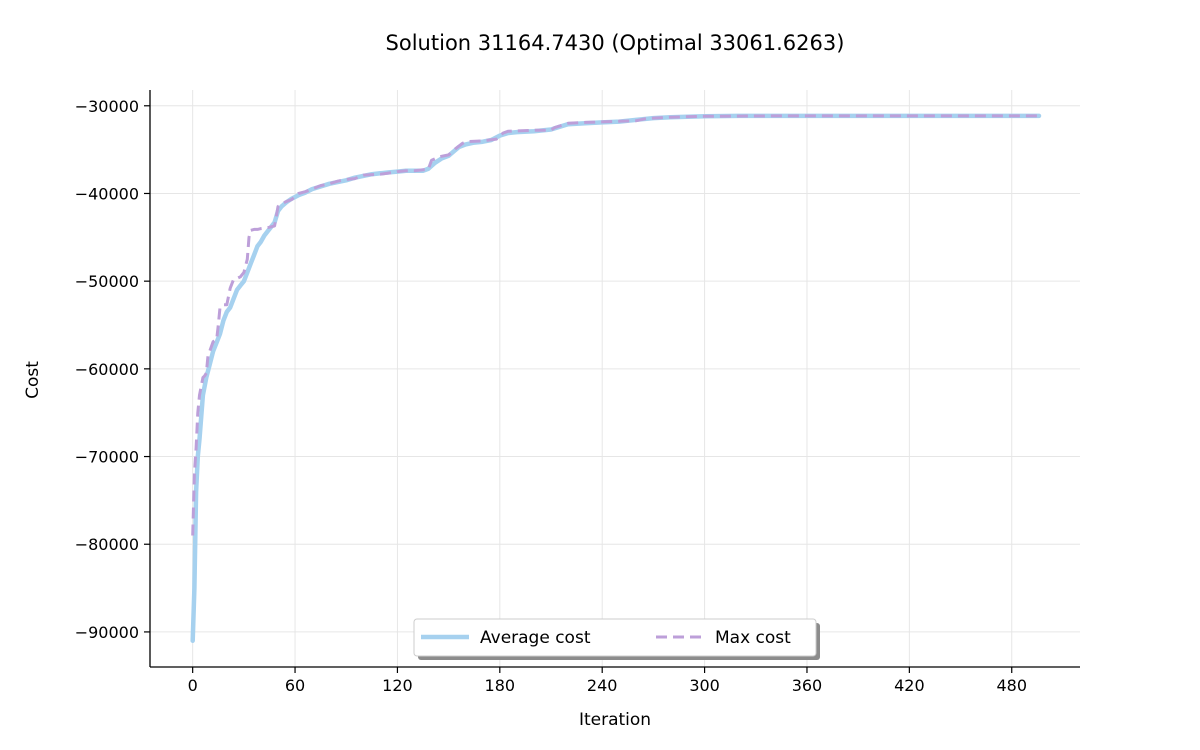 Image resolution: width=1200 pixels, height=750 pixels. Describe the element at coordinates (295, 685) in the screenshot. I see `x-tick-label: 60` at that location.